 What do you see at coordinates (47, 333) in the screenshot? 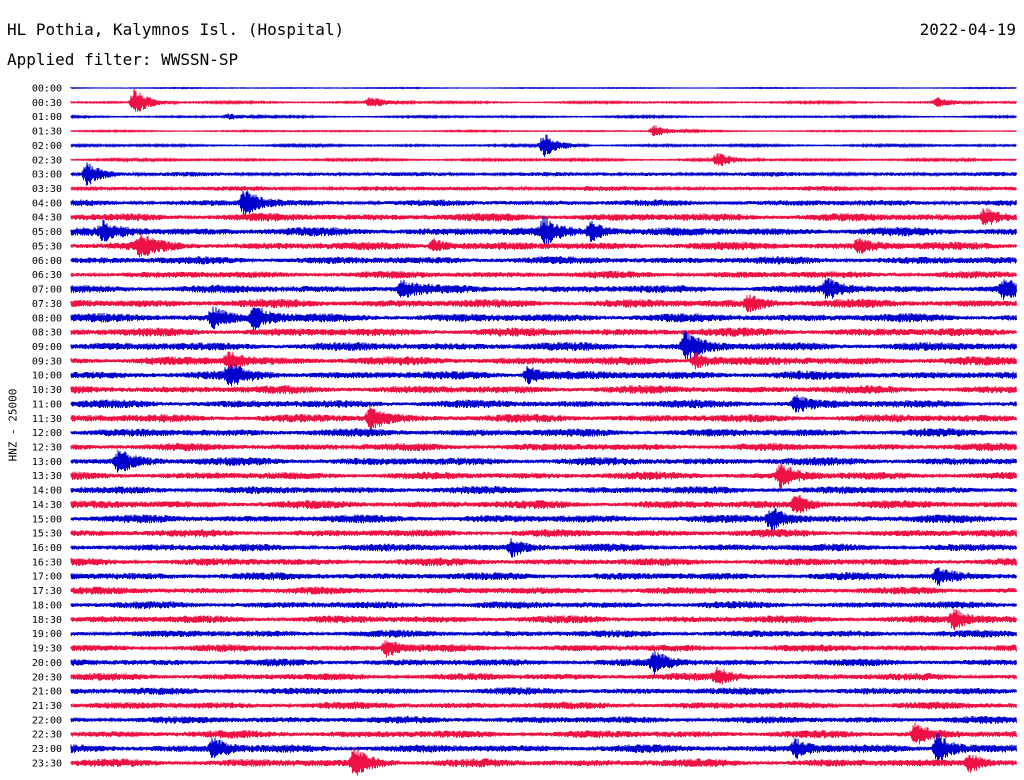
I see `row-time-label: 08:30` at bounding box center [47, 333].